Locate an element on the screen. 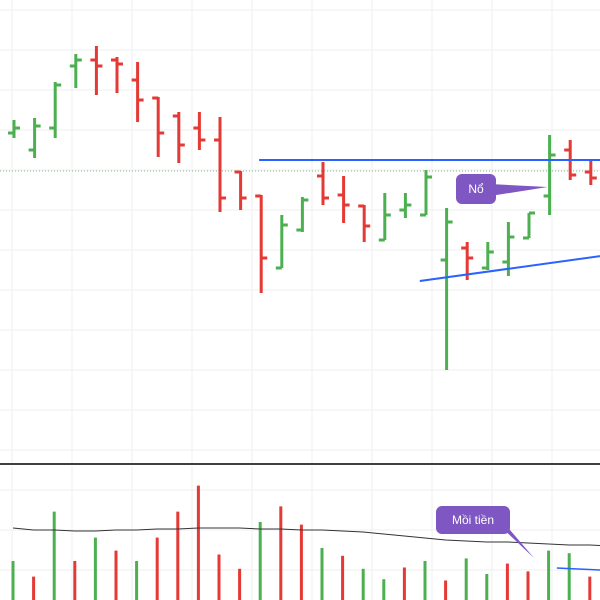 The width and height of the screenshot is (600, 600). trend-lines is located at coordinates (429, 220).